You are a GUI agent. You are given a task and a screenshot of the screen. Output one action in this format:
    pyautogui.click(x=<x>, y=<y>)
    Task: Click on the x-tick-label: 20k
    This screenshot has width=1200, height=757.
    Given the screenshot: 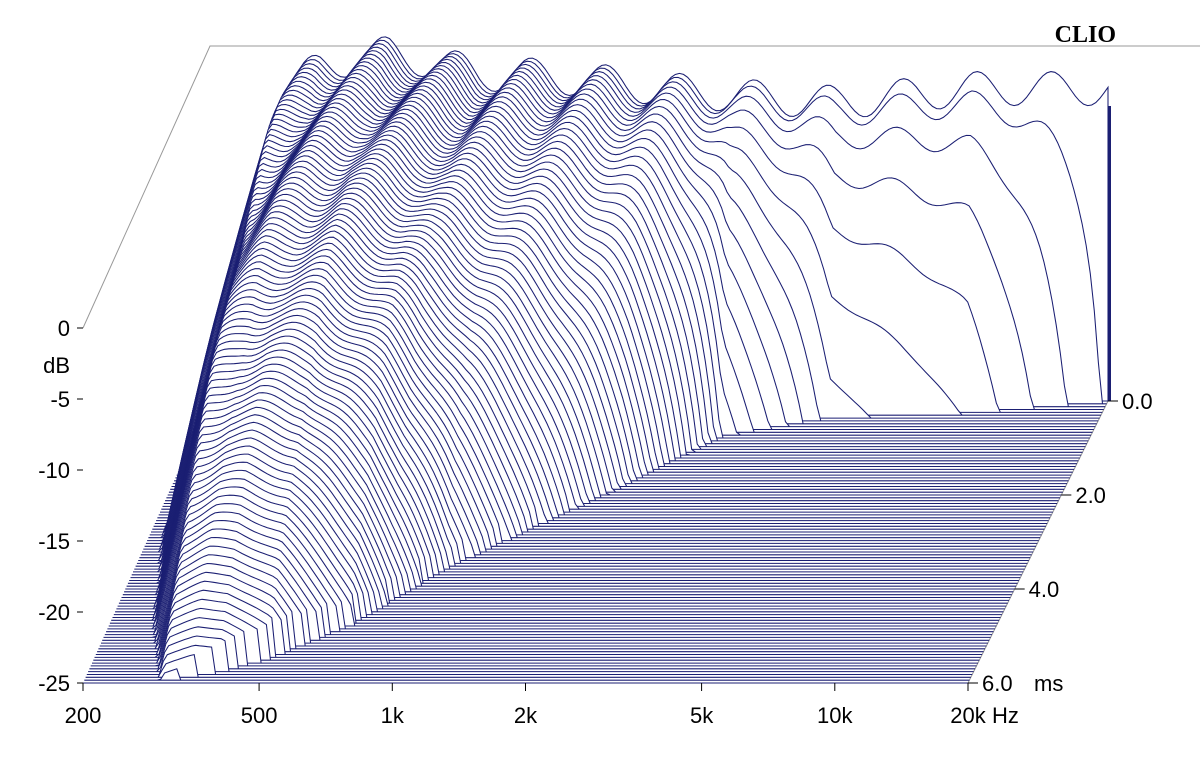 What is the action you would take?
    pyautogui.click(x=968, y=715)
    